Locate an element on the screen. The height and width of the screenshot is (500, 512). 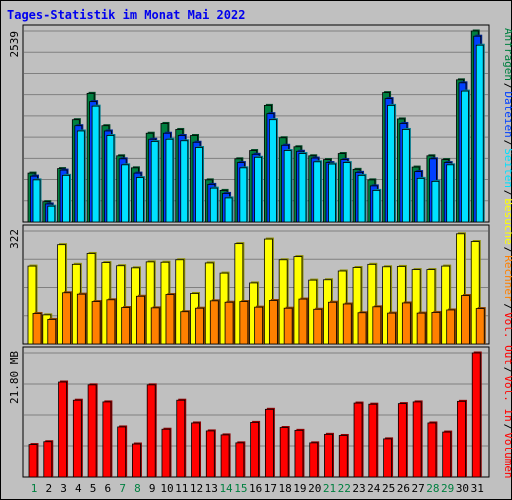
x-tick-label: 26 is located at coordinates (403, 488).